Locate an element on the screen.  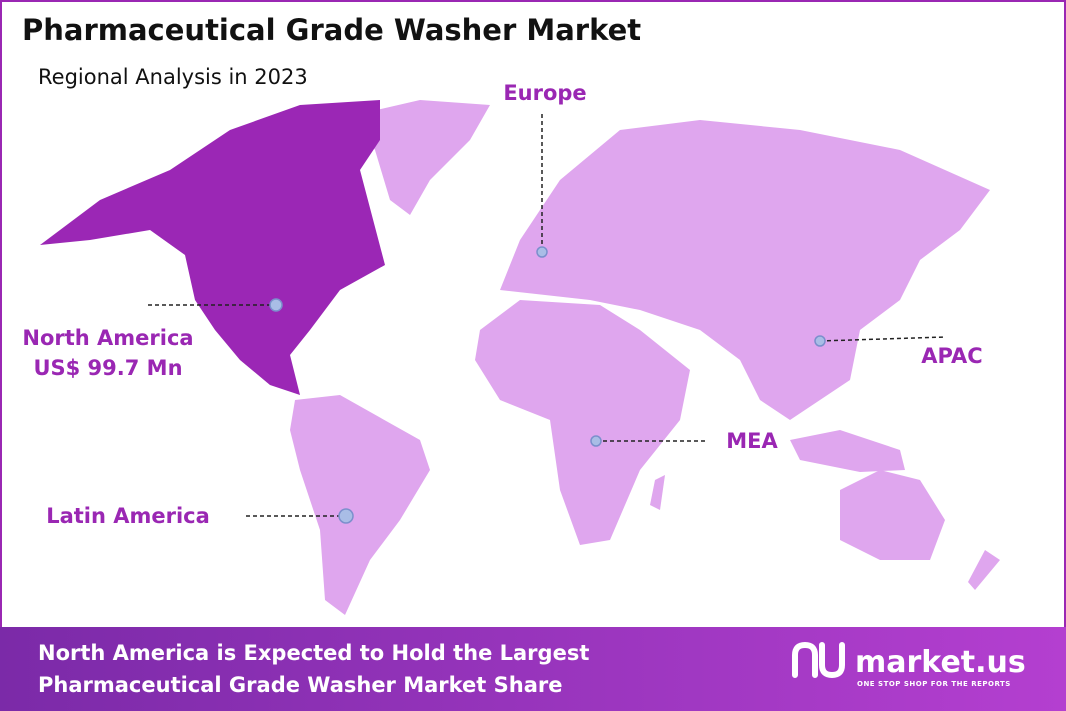
new-zealand is located at coordinates (984, 570).